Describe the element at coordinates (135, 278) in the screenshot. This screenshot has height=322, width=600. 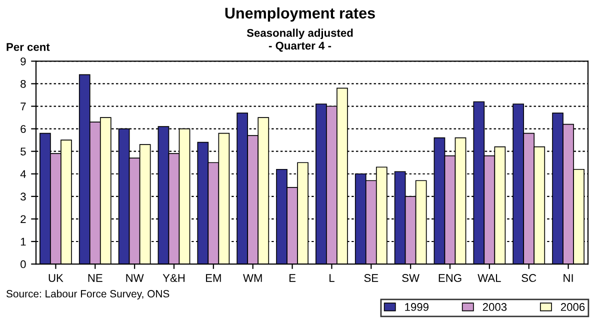
I see `x-tick-label: NW` at that location.